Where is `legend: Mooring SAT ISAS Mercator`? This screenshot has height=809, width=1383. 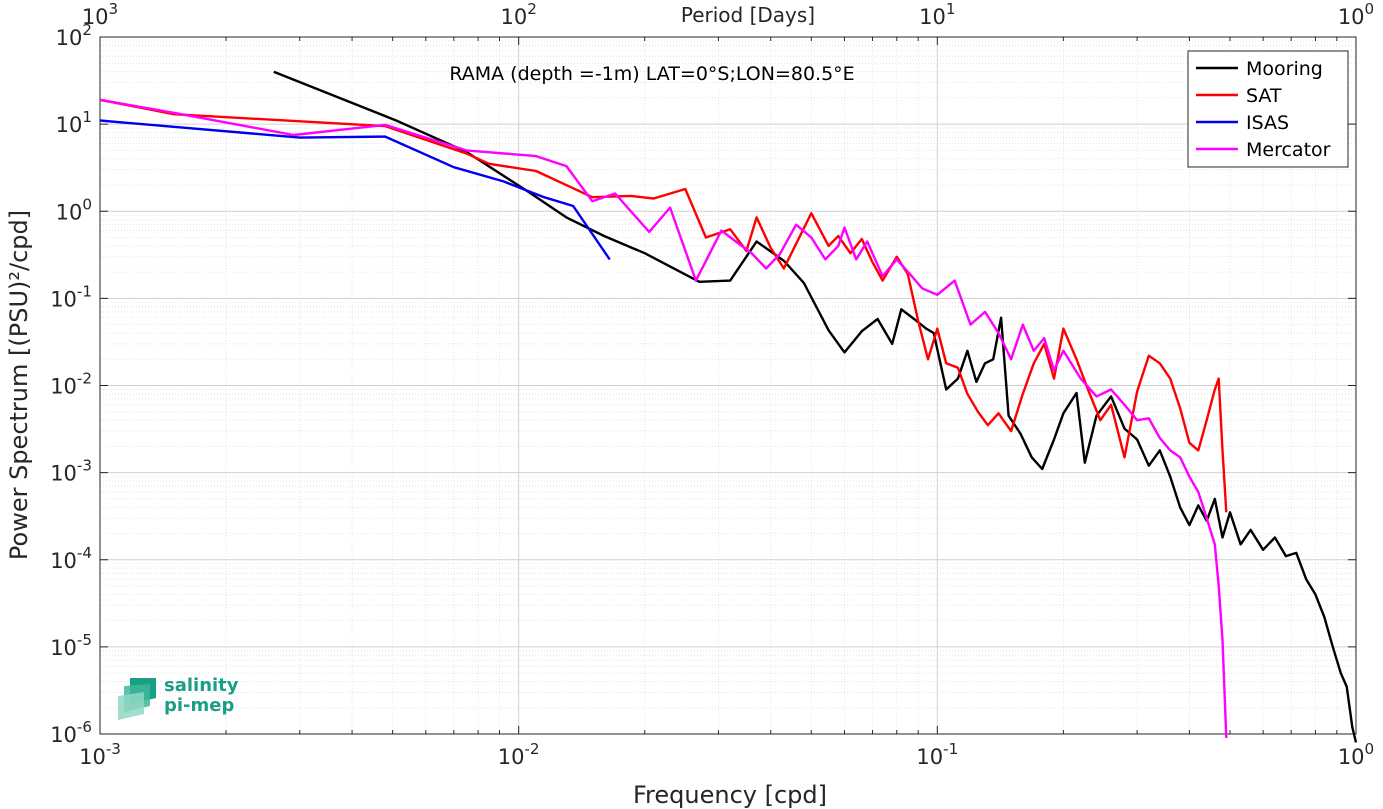
legend: Mooring SAT ISAS Mercator is located at coordinates (1268, 109).